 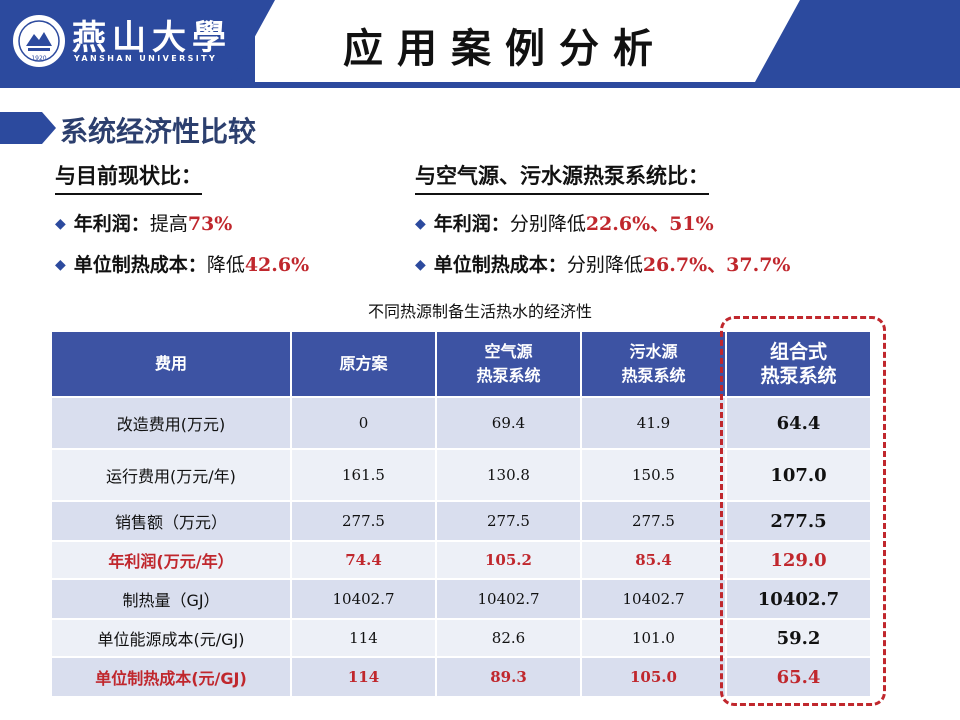 What do you see at coordinates (171, 364) in the screenshot?
I see `header-cost: 费用` at bounding box center [171, 364].